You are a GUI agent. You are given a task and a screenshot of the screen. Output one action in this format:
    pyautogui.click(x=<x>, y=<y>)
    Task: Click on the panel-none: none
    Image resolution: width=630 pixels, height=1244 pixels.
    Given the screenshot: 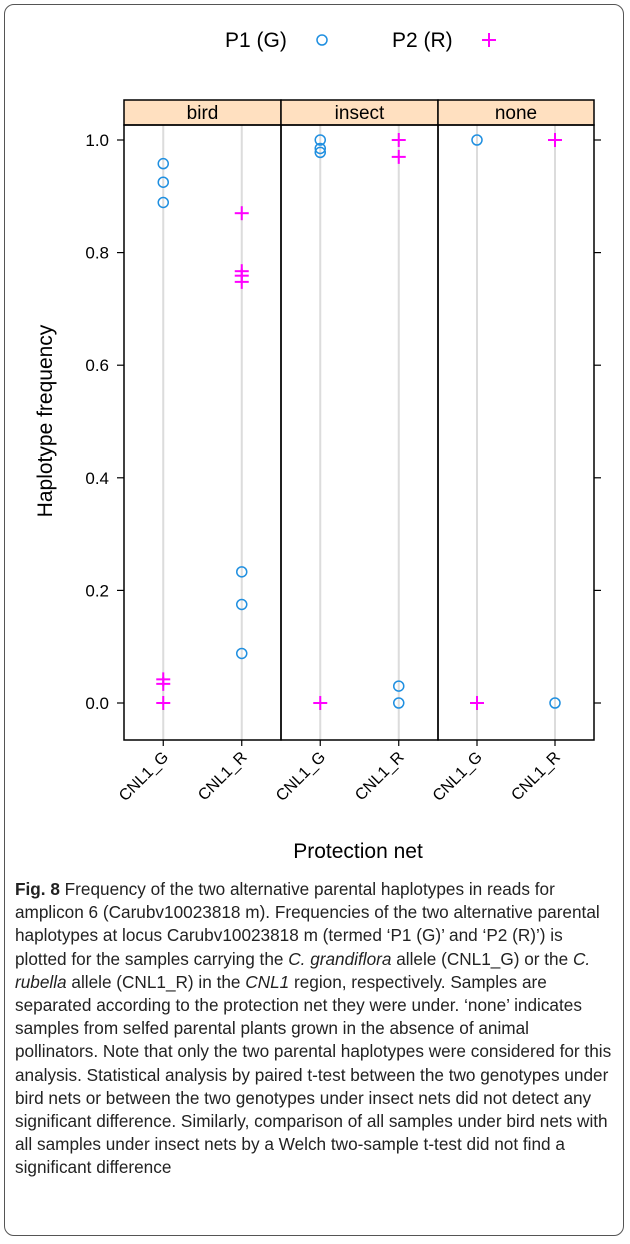 What is the action you would take?
    pyautogui.click(x=516, y=422)
    